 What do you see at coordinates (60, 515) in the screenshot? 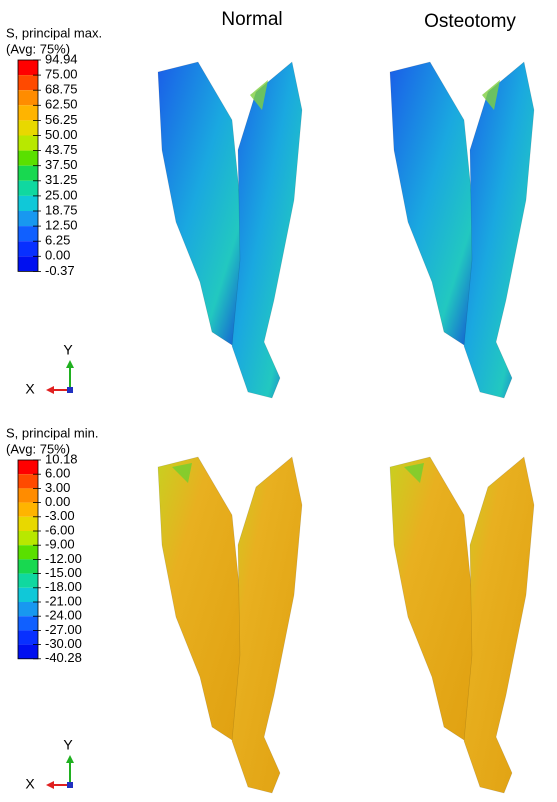
I see `legend-label: -3.00` at bounding box center [60, 515].